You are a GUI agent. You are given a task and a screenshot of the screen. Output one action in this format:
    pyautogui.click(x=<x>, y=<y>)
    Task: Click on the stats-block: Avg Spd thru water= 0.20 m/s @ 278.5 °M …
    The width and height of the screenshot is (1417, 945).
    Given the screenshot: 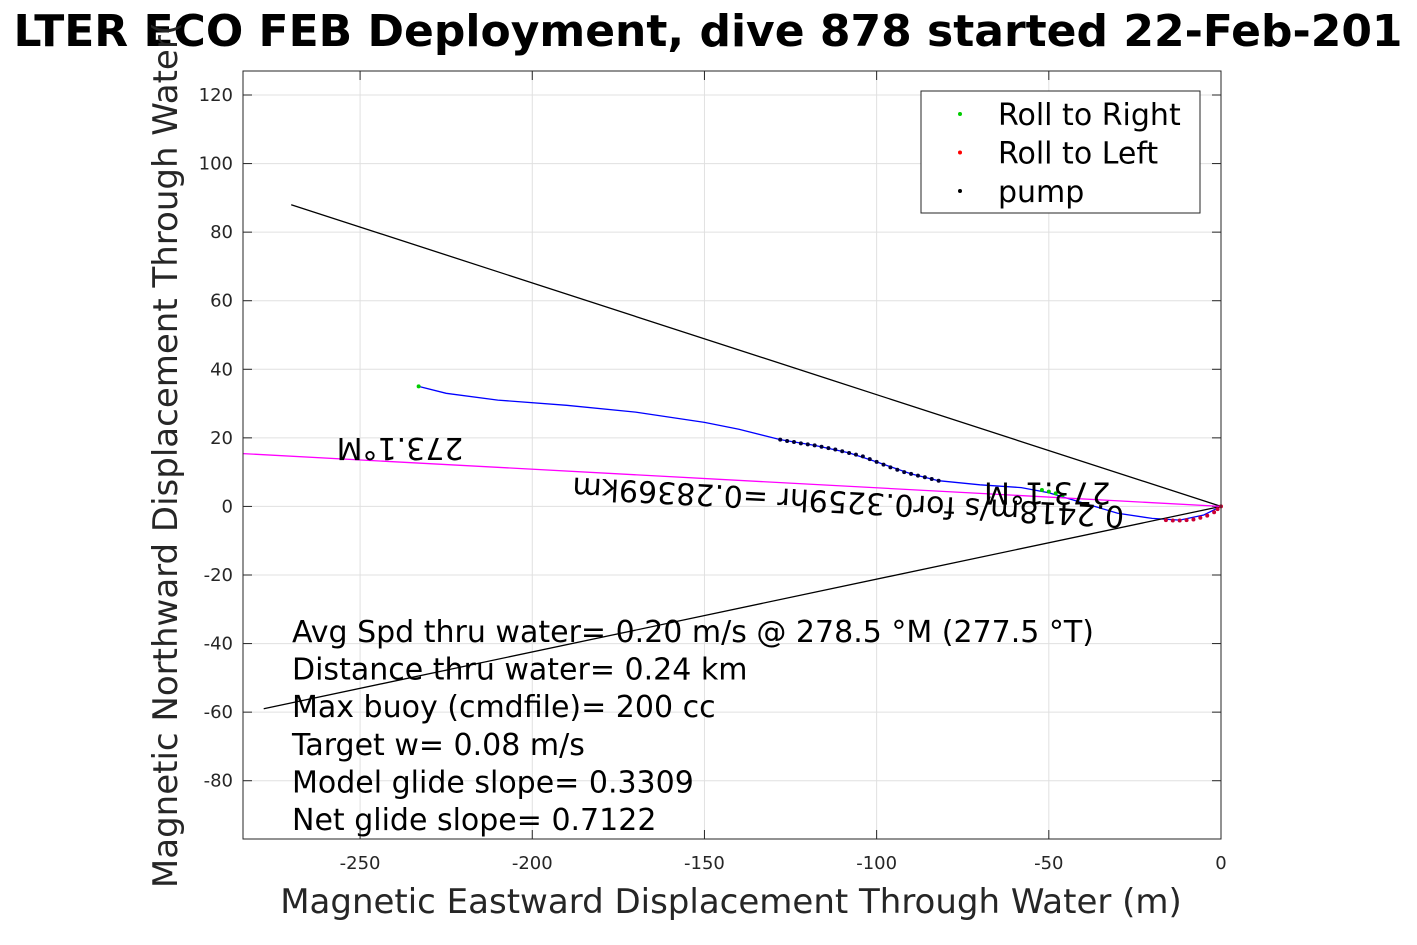 What is the action you would take?
    pyautogui.click(x=692, y=726)
    